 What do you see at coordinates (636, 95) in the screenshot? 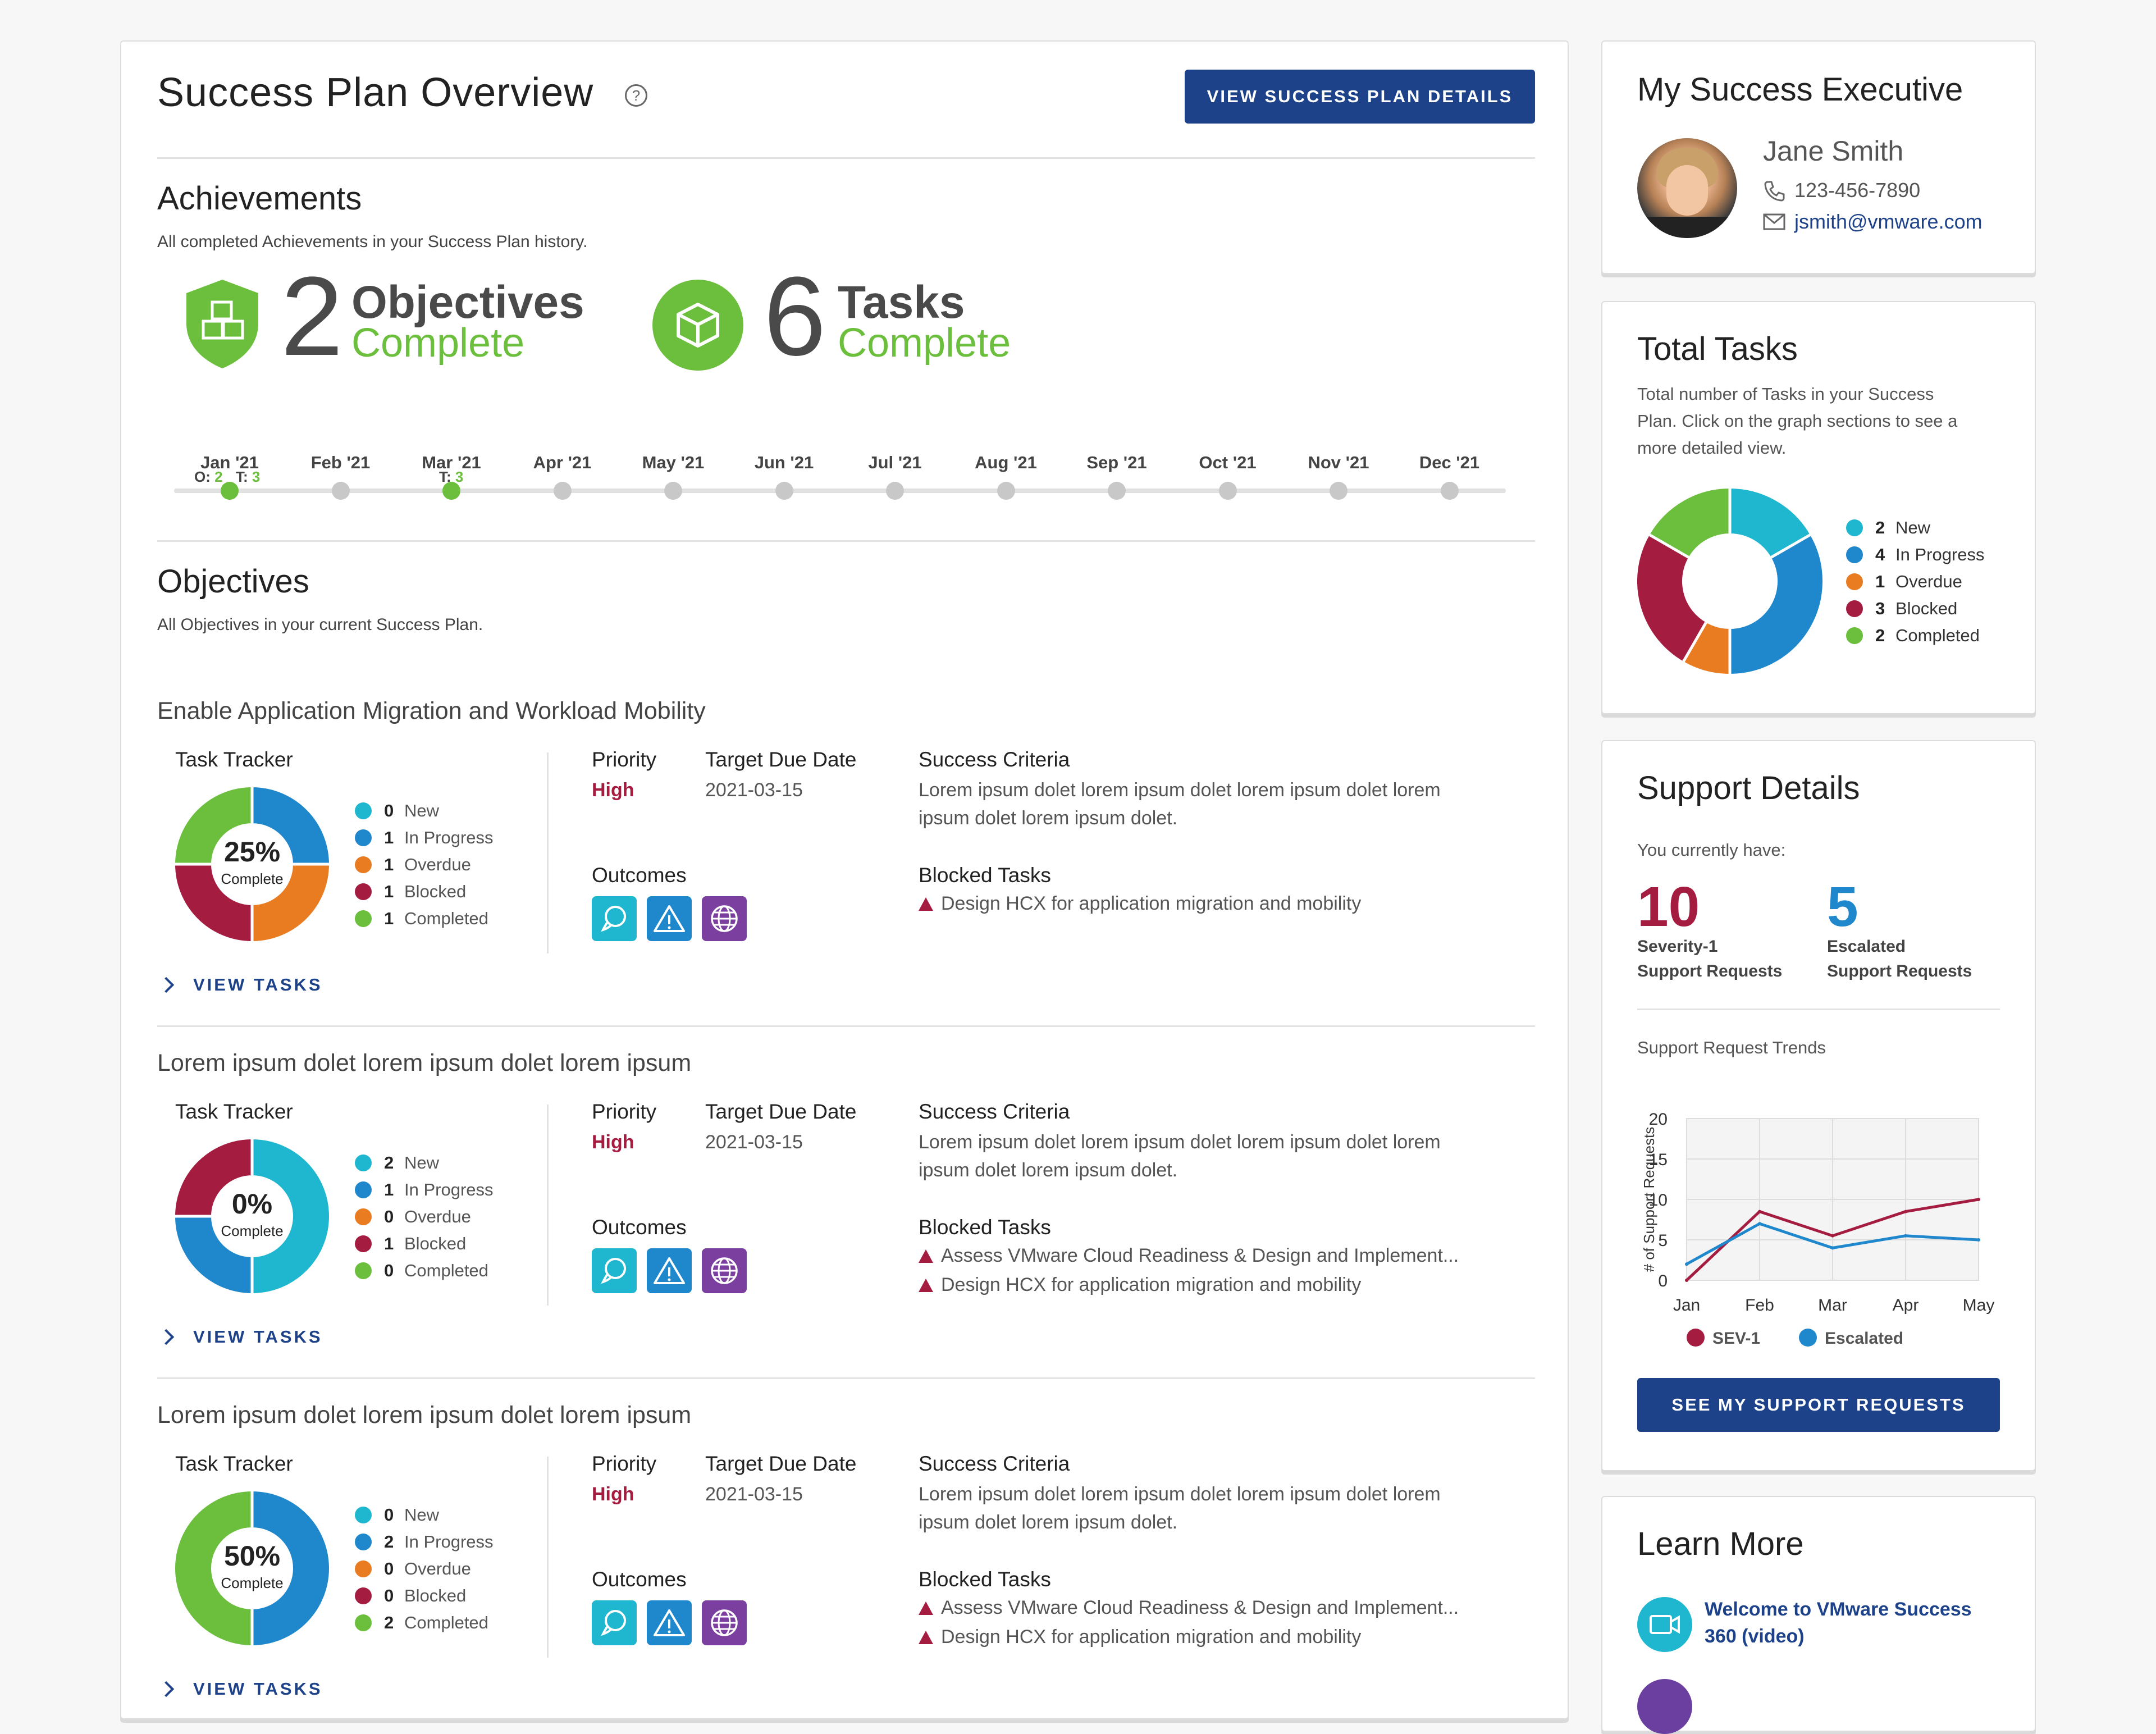
I see `help-icon: ?` at bounding box center [636, 95].